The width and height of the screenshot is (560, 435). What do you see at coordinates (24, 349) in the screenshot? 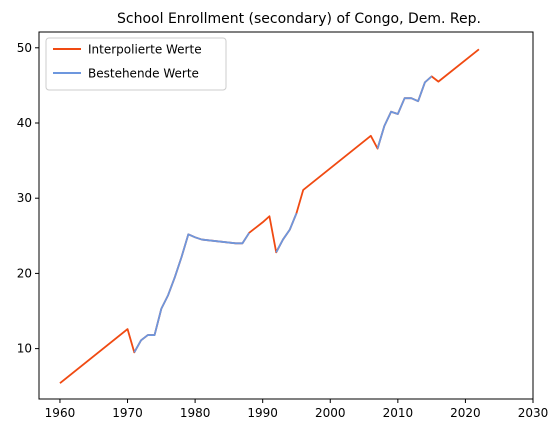
I see `y-tick-label: 10` at bounding box center [24, 349].